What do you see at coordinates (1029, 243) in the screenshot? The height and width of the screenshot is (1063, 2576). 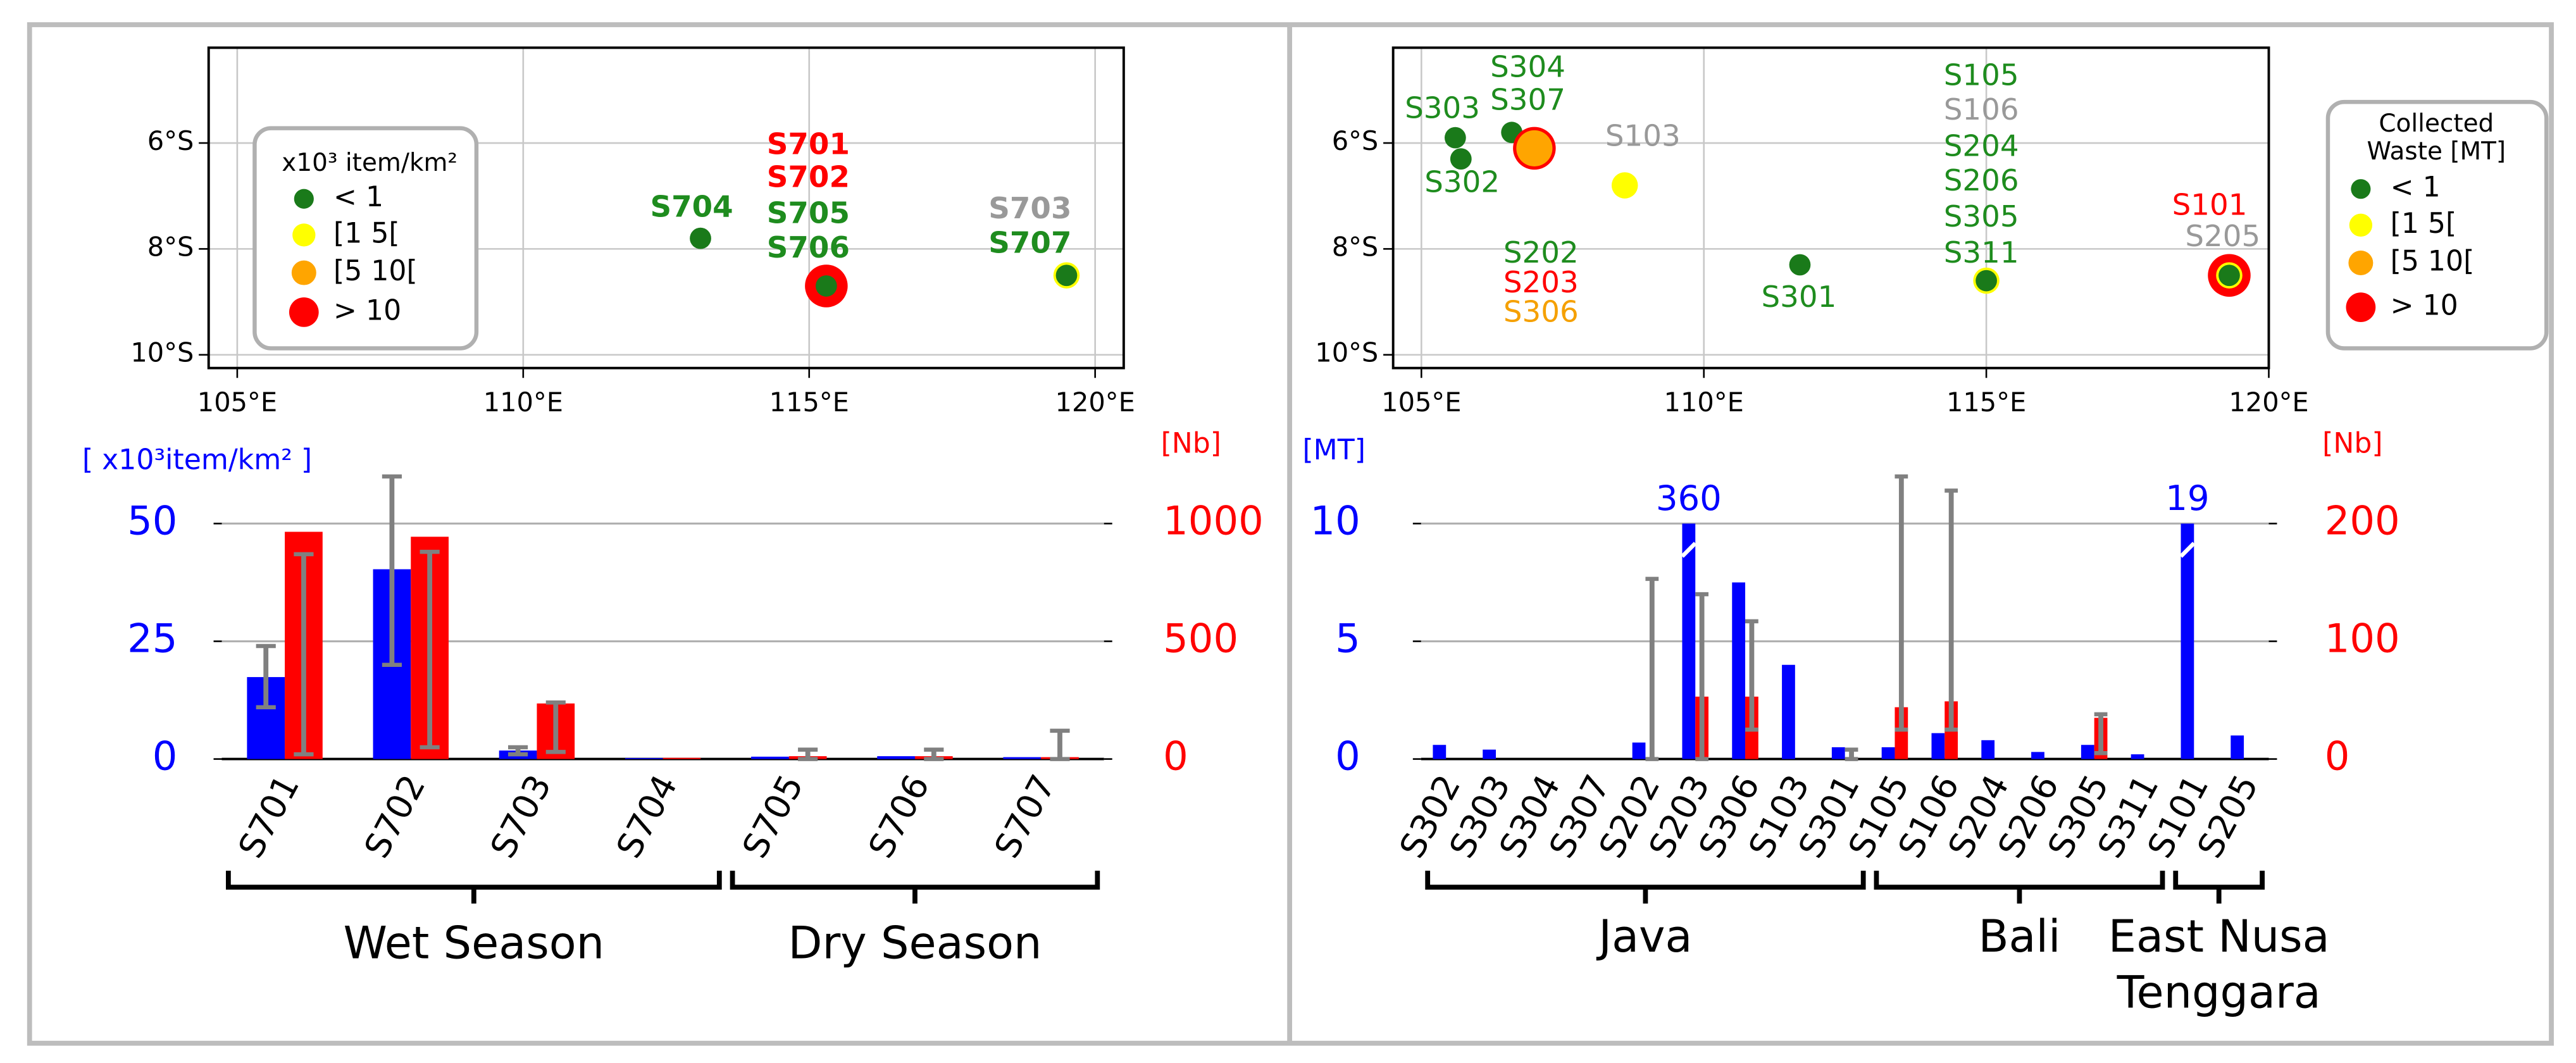 I see `site-label: S707` at bounding box center [1029, 243].